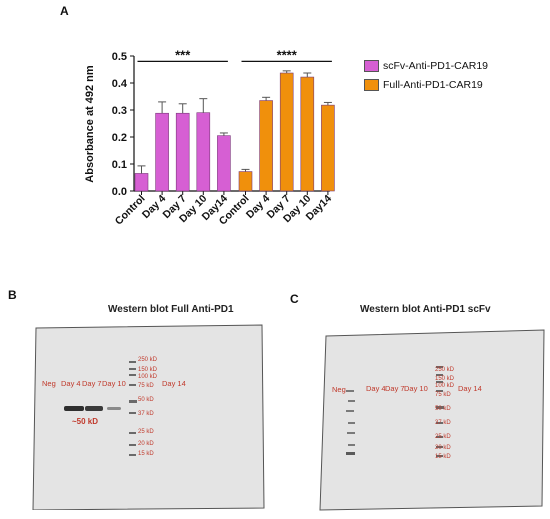  I want to click on neg-lane-smear, so click(350, 422).